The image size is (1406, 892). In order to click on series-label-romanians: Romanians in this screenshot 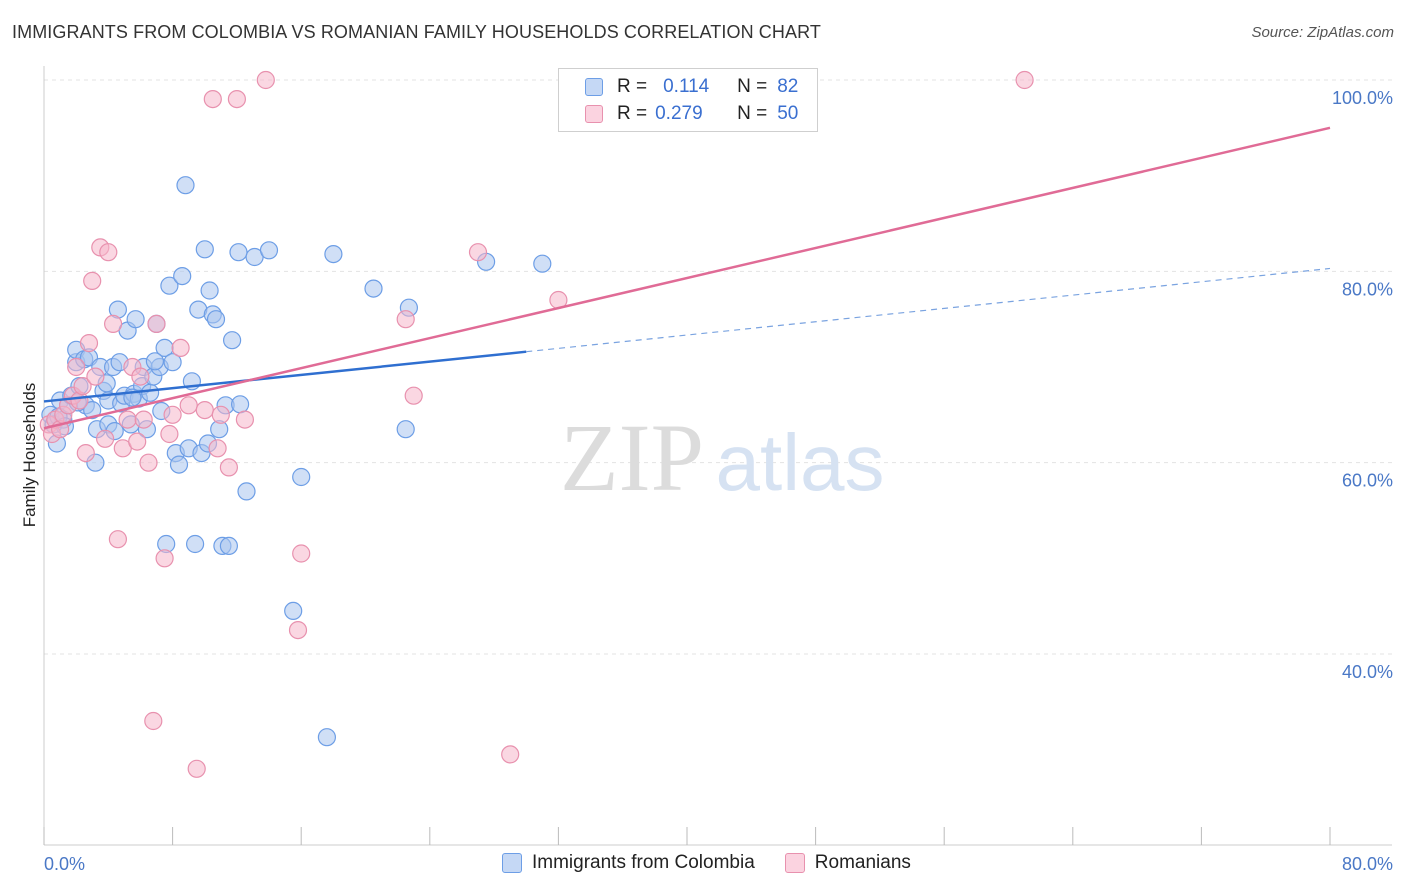, I will do `click(862, 862)`.